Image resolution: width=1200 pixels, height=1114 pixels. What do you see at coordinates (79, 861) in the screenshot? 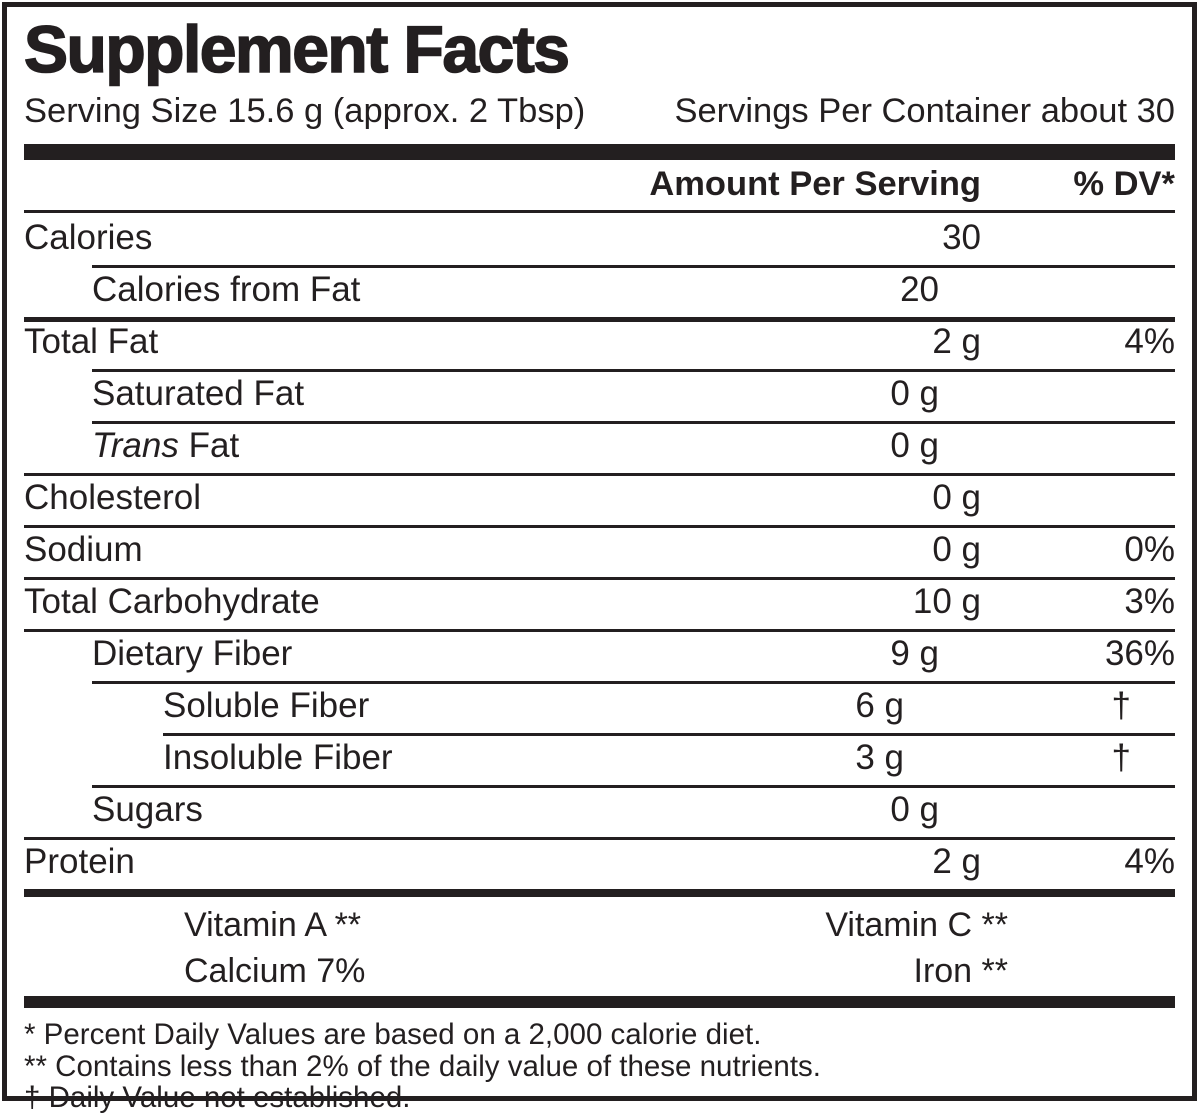
I see `nutrient-label: Protein` at bounding box center [79, 861].